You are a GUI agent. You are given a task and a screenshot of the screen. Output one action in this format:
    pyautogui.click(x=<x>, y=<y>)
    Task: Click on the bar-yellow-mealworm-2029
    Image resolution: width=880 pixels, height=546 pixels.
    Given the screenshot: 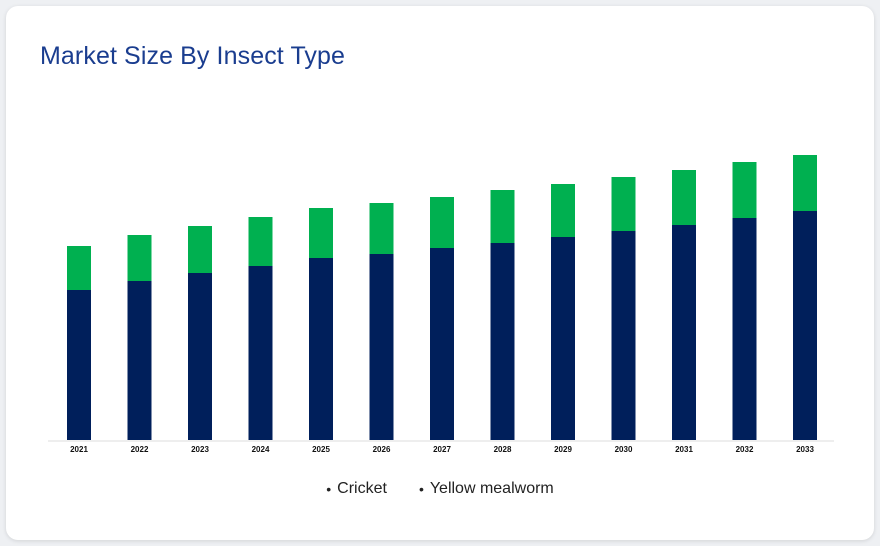 What is the action you would take?
    pyautogui.click(x=563, y=210)
    